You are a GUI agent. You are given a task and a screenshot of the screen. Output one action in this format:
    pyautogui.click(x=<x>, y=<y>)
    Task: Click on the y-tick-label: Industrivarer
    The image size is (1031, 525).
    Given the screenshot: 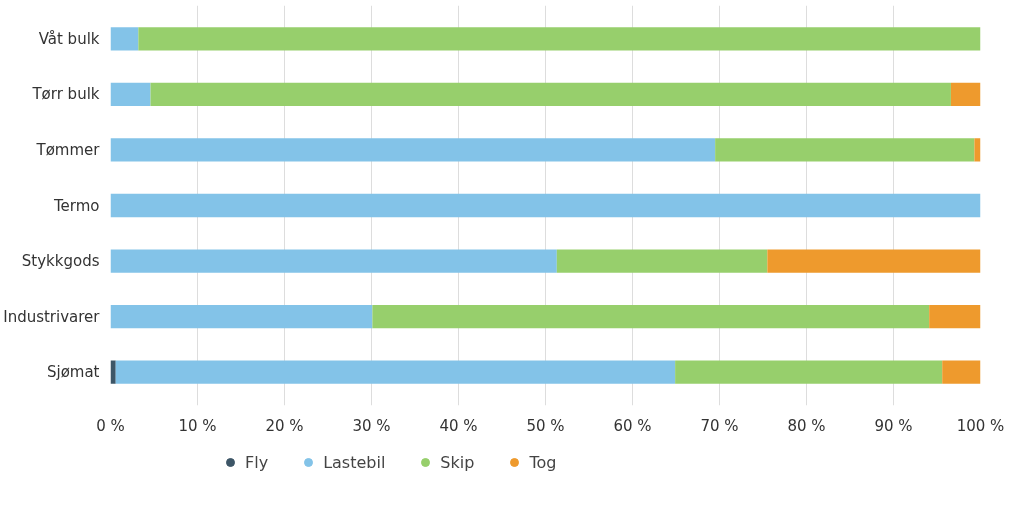 What is the action you would take?
    pyautogui.click(x=52, y=316)
    